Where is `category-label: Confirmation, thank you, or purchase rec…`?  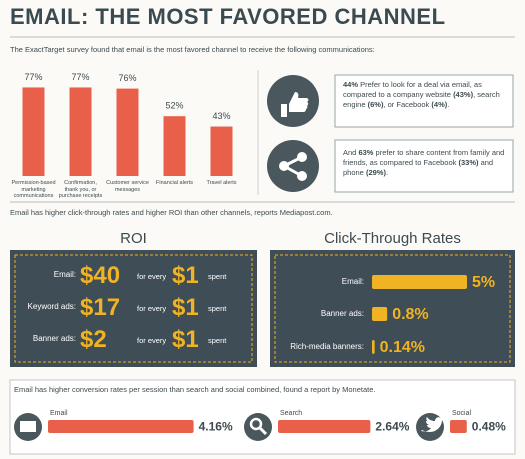 category-label: Confirmation, thank you, or purchase rec… is located at coordinates (80, 189).